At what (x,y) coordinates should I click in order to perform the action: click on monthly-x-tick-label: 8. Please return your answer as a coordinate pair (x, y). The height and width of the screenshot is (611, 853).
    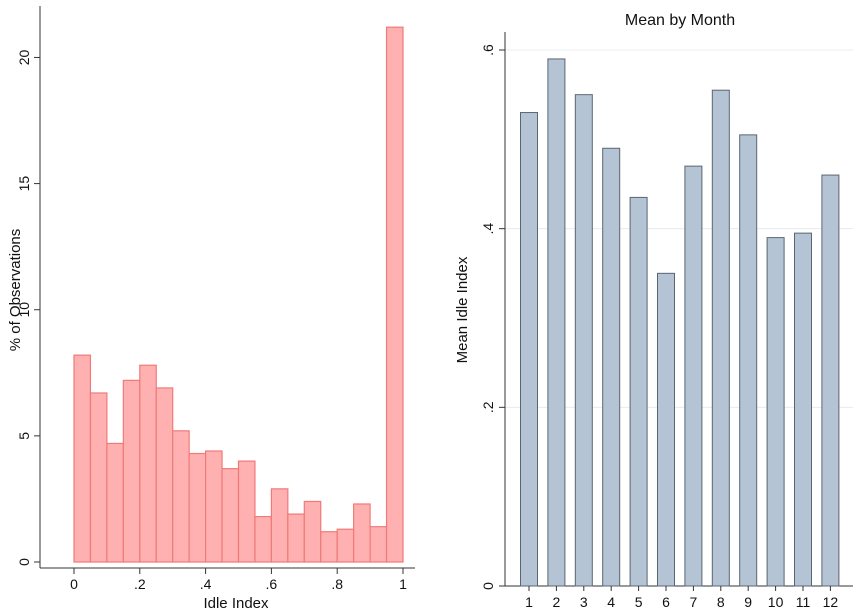
    Looking at the image, I should click on (721, 602).